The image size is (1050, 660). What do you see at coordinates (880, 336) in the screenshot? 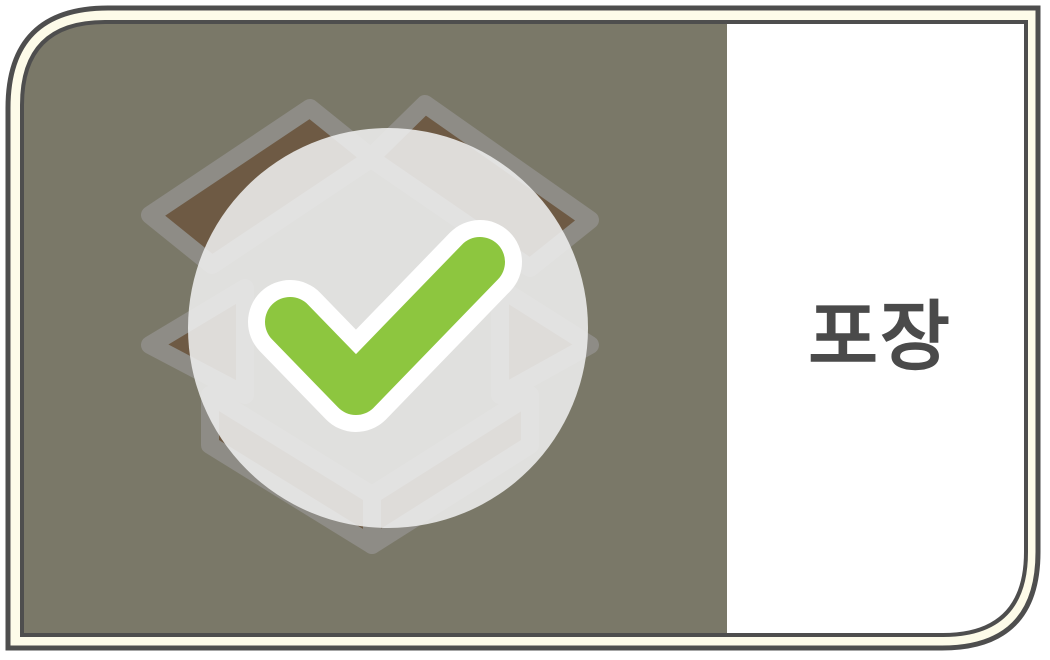
I see `card-label: 포장` at bounding box center [880, 336].